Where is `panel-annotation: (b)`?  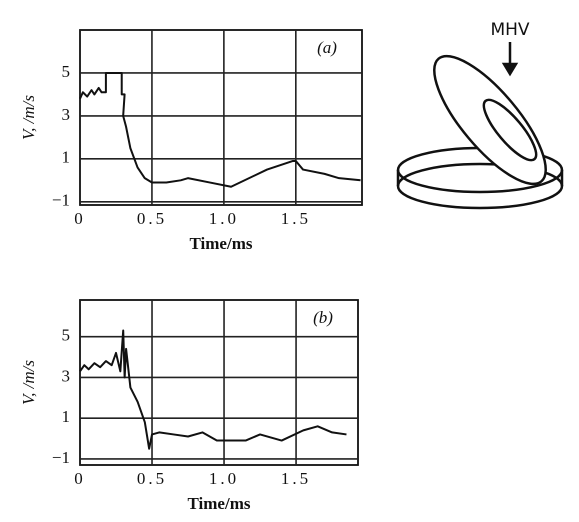
panel-annotation: (b) is located at coordinates (323, 317).